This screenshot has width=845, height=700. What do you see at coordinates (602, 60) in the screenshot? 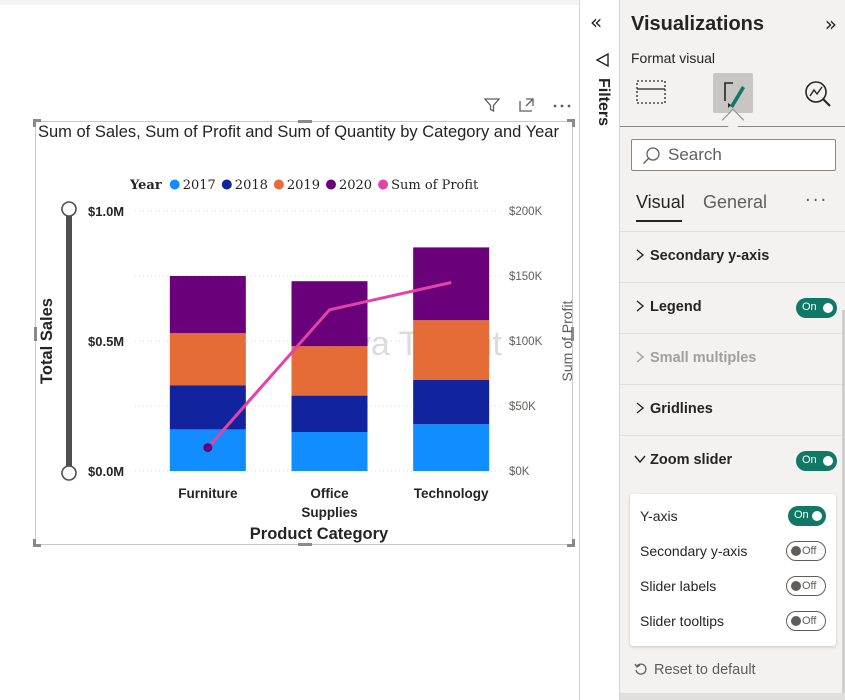
I see `filter-funnel-icon` at bounding box center [602, 60].